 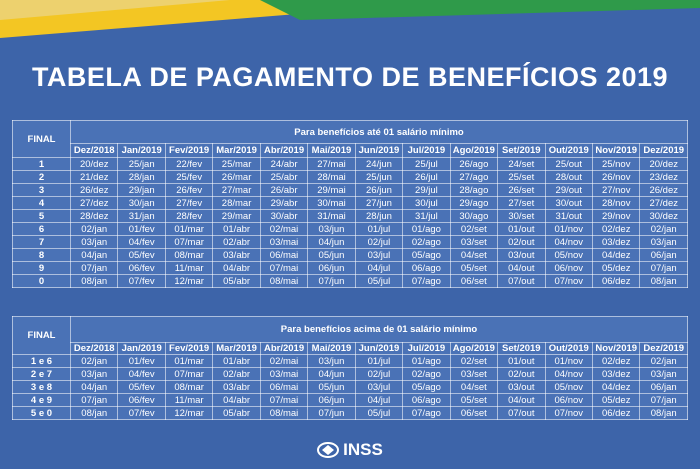 I want to click on payment-date: 27/mai, so click(x=331, y=164).